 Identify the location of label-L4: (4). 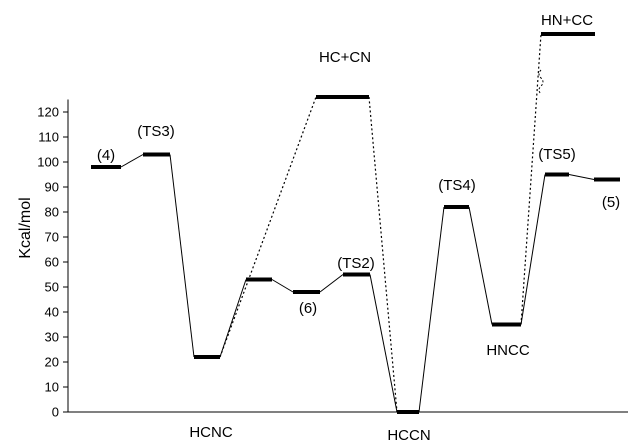
(106, 155).